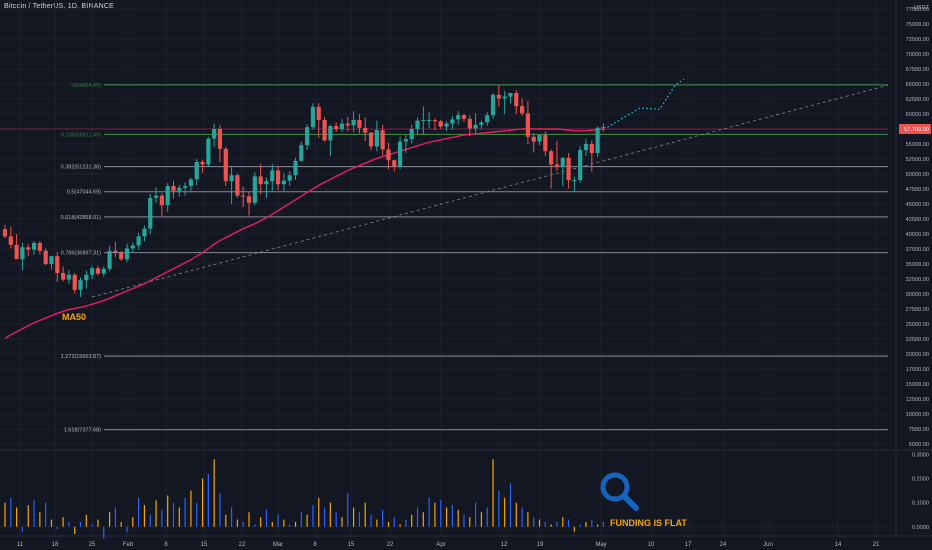 The height and width of the screenshot is (550, 932). What do you see at coordinates (166, 545) in the screenshot?
I see `time-axis-label: 8` at bounding box center [166, 545].